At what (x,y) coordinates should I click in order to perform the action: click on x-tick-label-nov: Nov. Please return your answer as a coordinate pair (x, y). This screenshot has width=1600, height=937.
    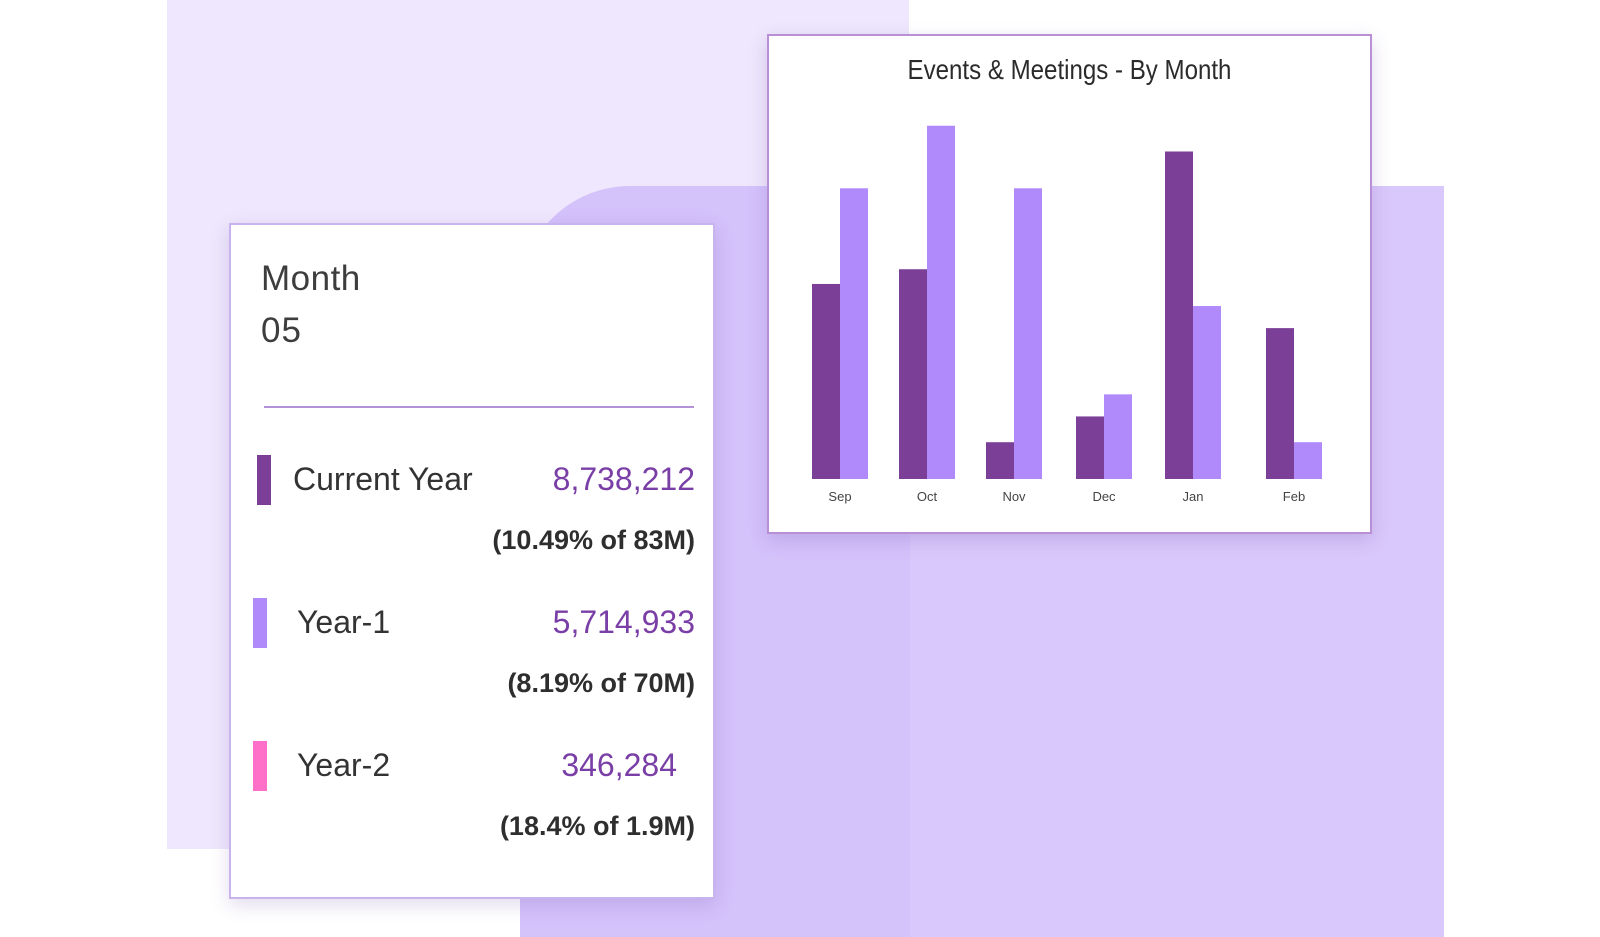
    Looking at the image, I should click on (1014, 496).